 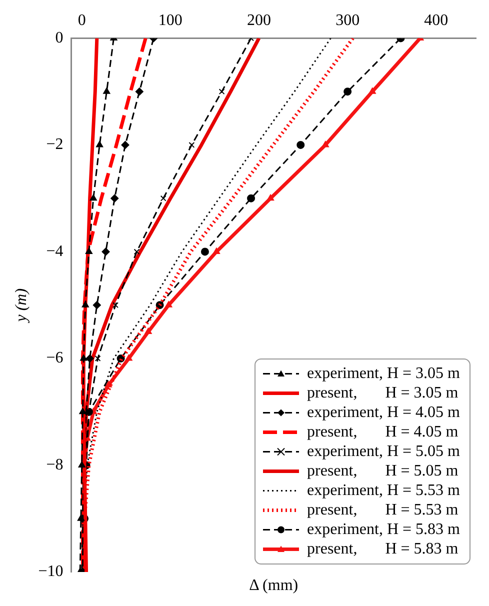 What do you see at coordinates (384, 412) in the screenshot?
I see `legend-label: experiment, H = 4.05 m` at bounding box center [384, 412].